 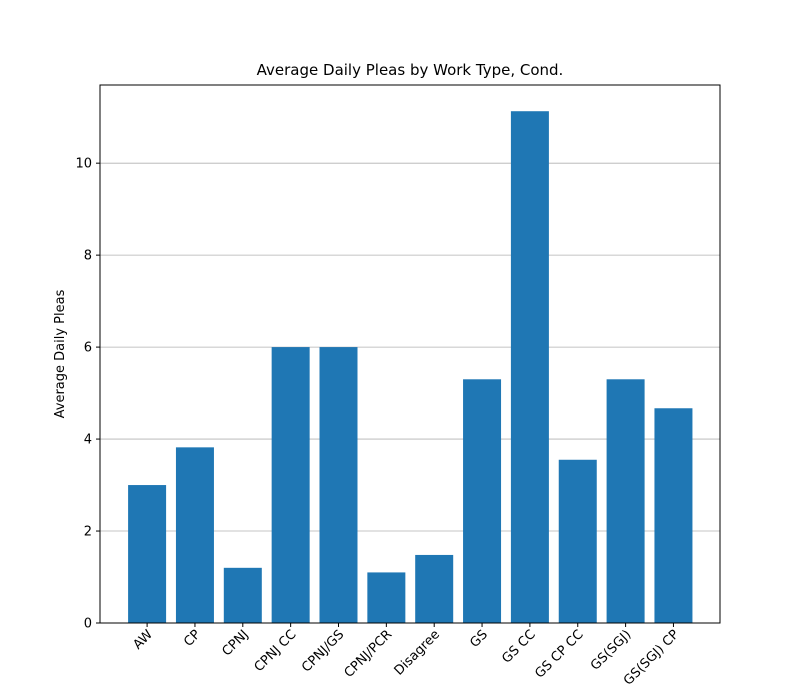 What do you see at coordinates (88, 348) in the screenshot?
I see `y-tick-label: 6` at bounding box center [88, 348].